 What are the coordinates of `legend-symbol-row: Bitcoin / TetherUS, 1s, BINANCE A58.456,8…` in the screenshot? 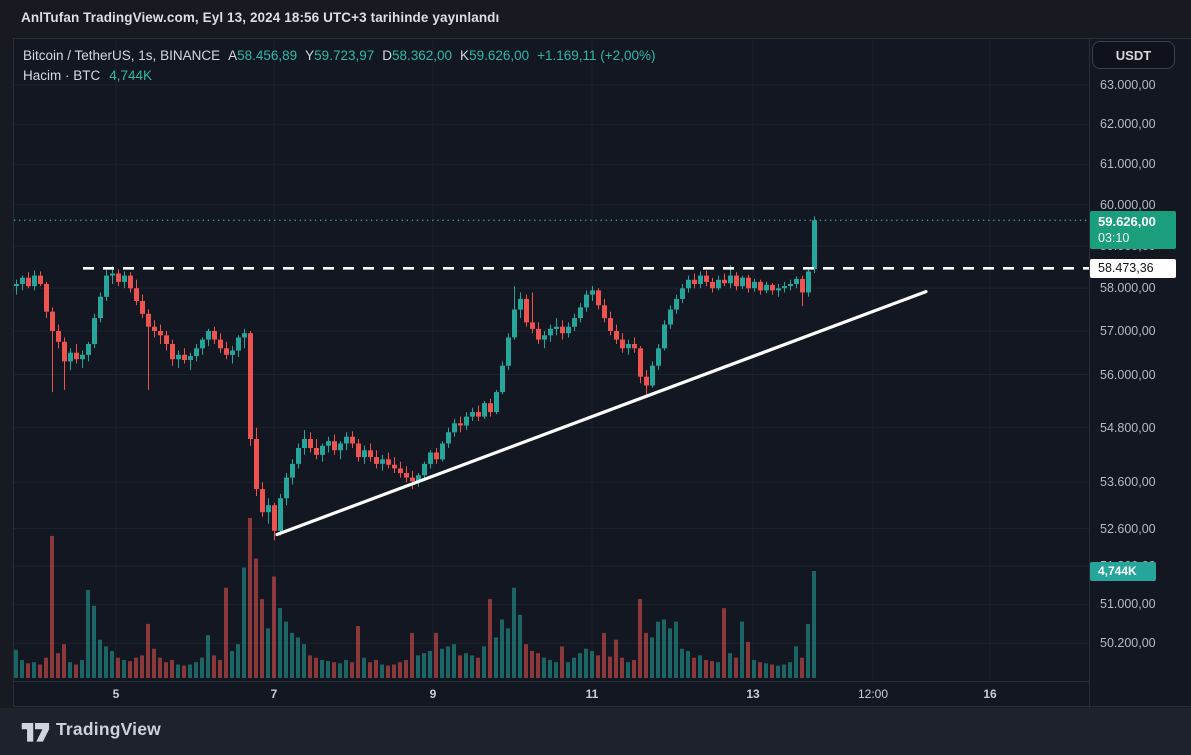 It's located at (339, 56).